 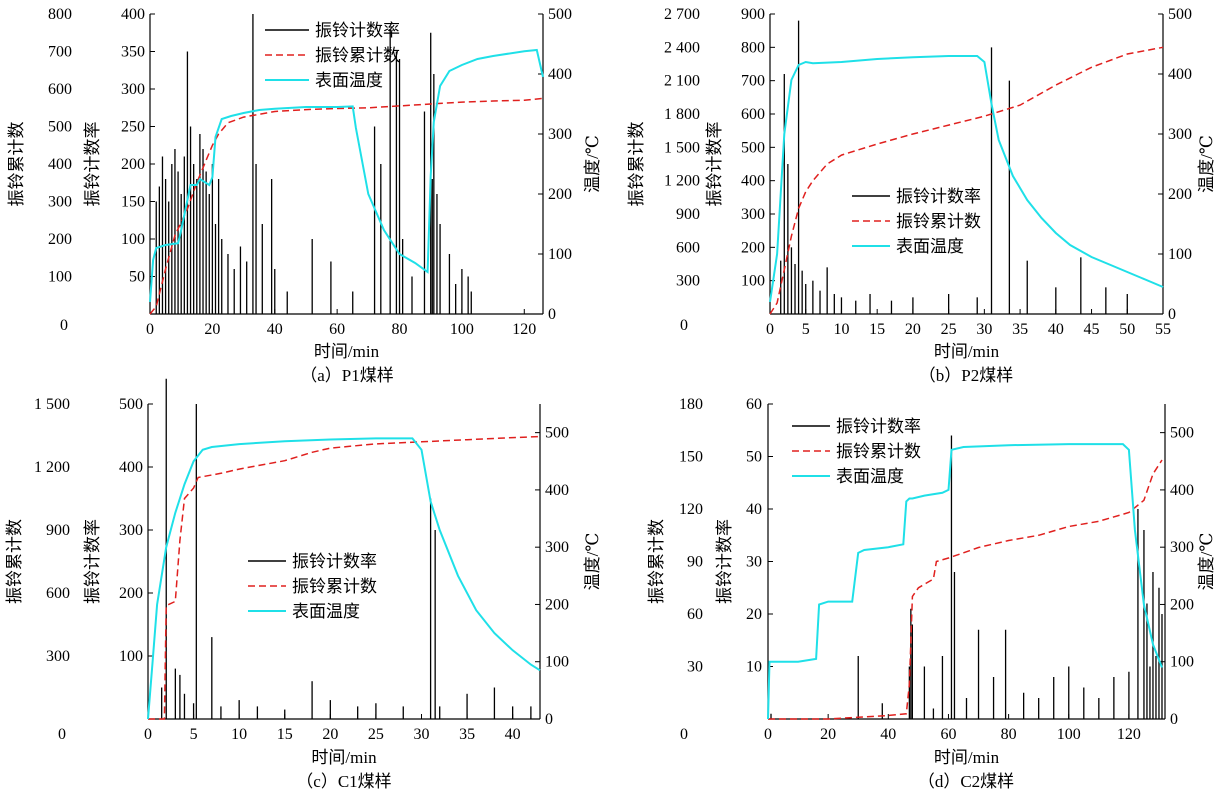 I want to click on x-tick-label: 55, so click(x=1163, y=329).